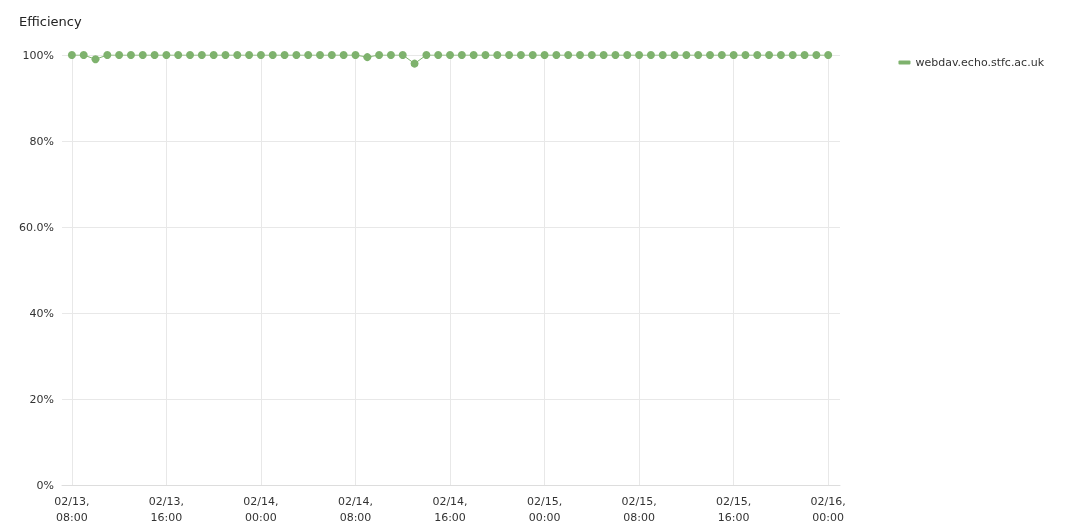 Image resolution: width=1069 pixels, height=530 pixels. What do you see at coordinates (50, 21) in the screenshot?
I see `chart-title: Efficiency` at bounding box center [50, 21].